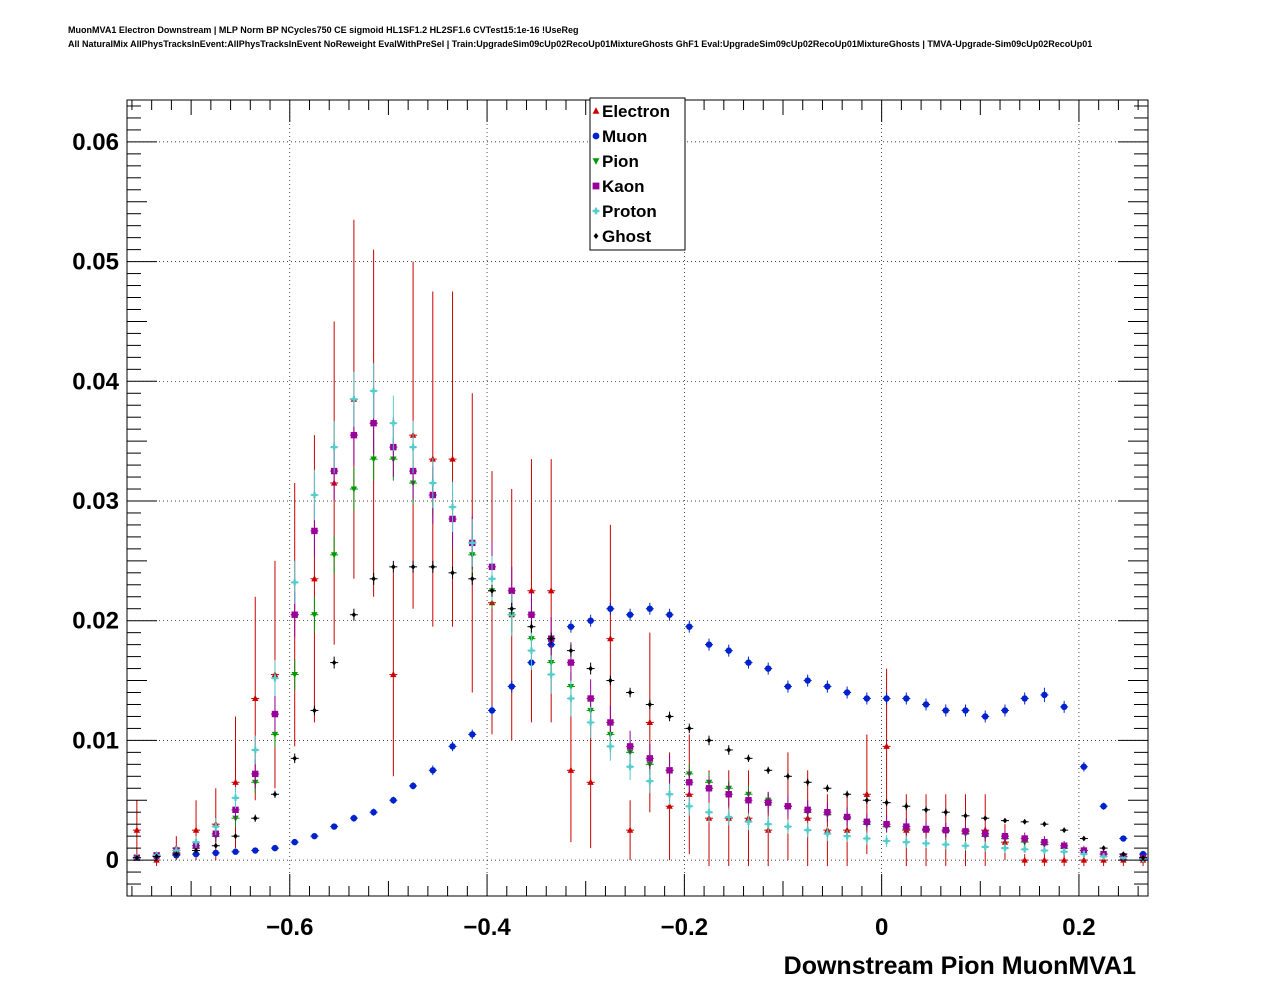 The width and height of the screenshot is (1276, 996). What do you see at coordinates (95, 381) in the screenshot?
I see `y-tick-label: 0.04` at bounding box center [95, 381].